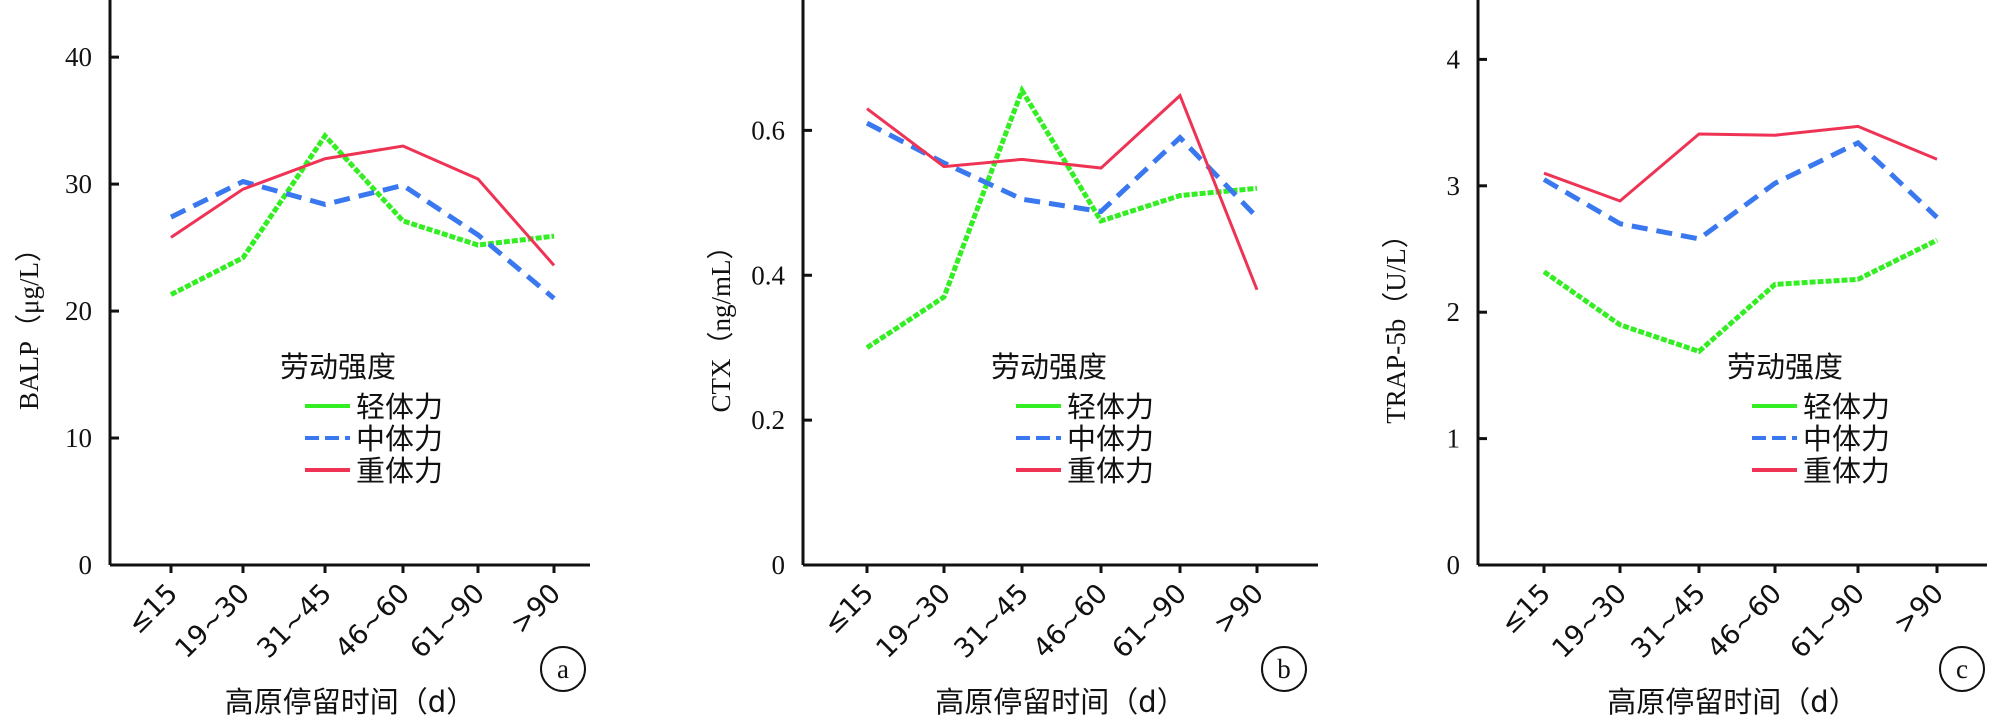  I want to click on y-tick-label: 20, so click(78, 311).